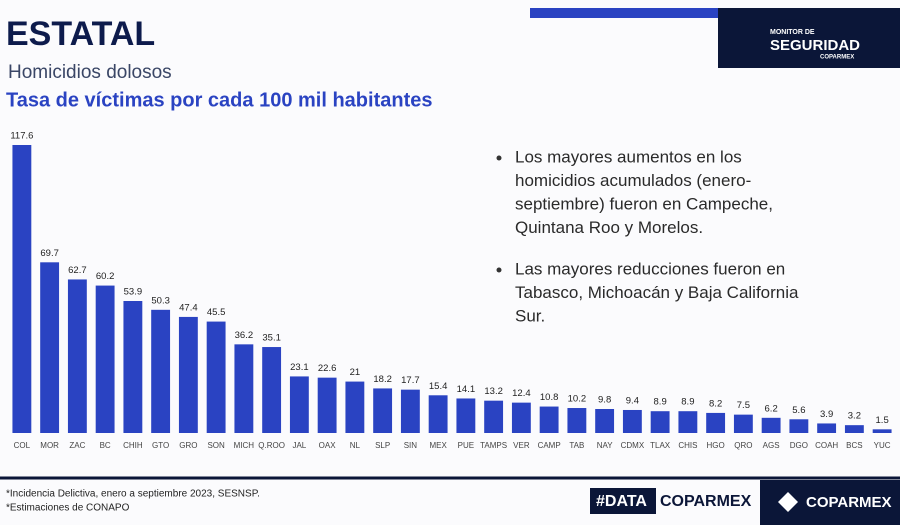 The width and height of the screenshot is (900, 525). What do you see at coordinates (188, 445) in the screenshot?
I see `x-tick-label: GRO` at bounding box center [188, 445].